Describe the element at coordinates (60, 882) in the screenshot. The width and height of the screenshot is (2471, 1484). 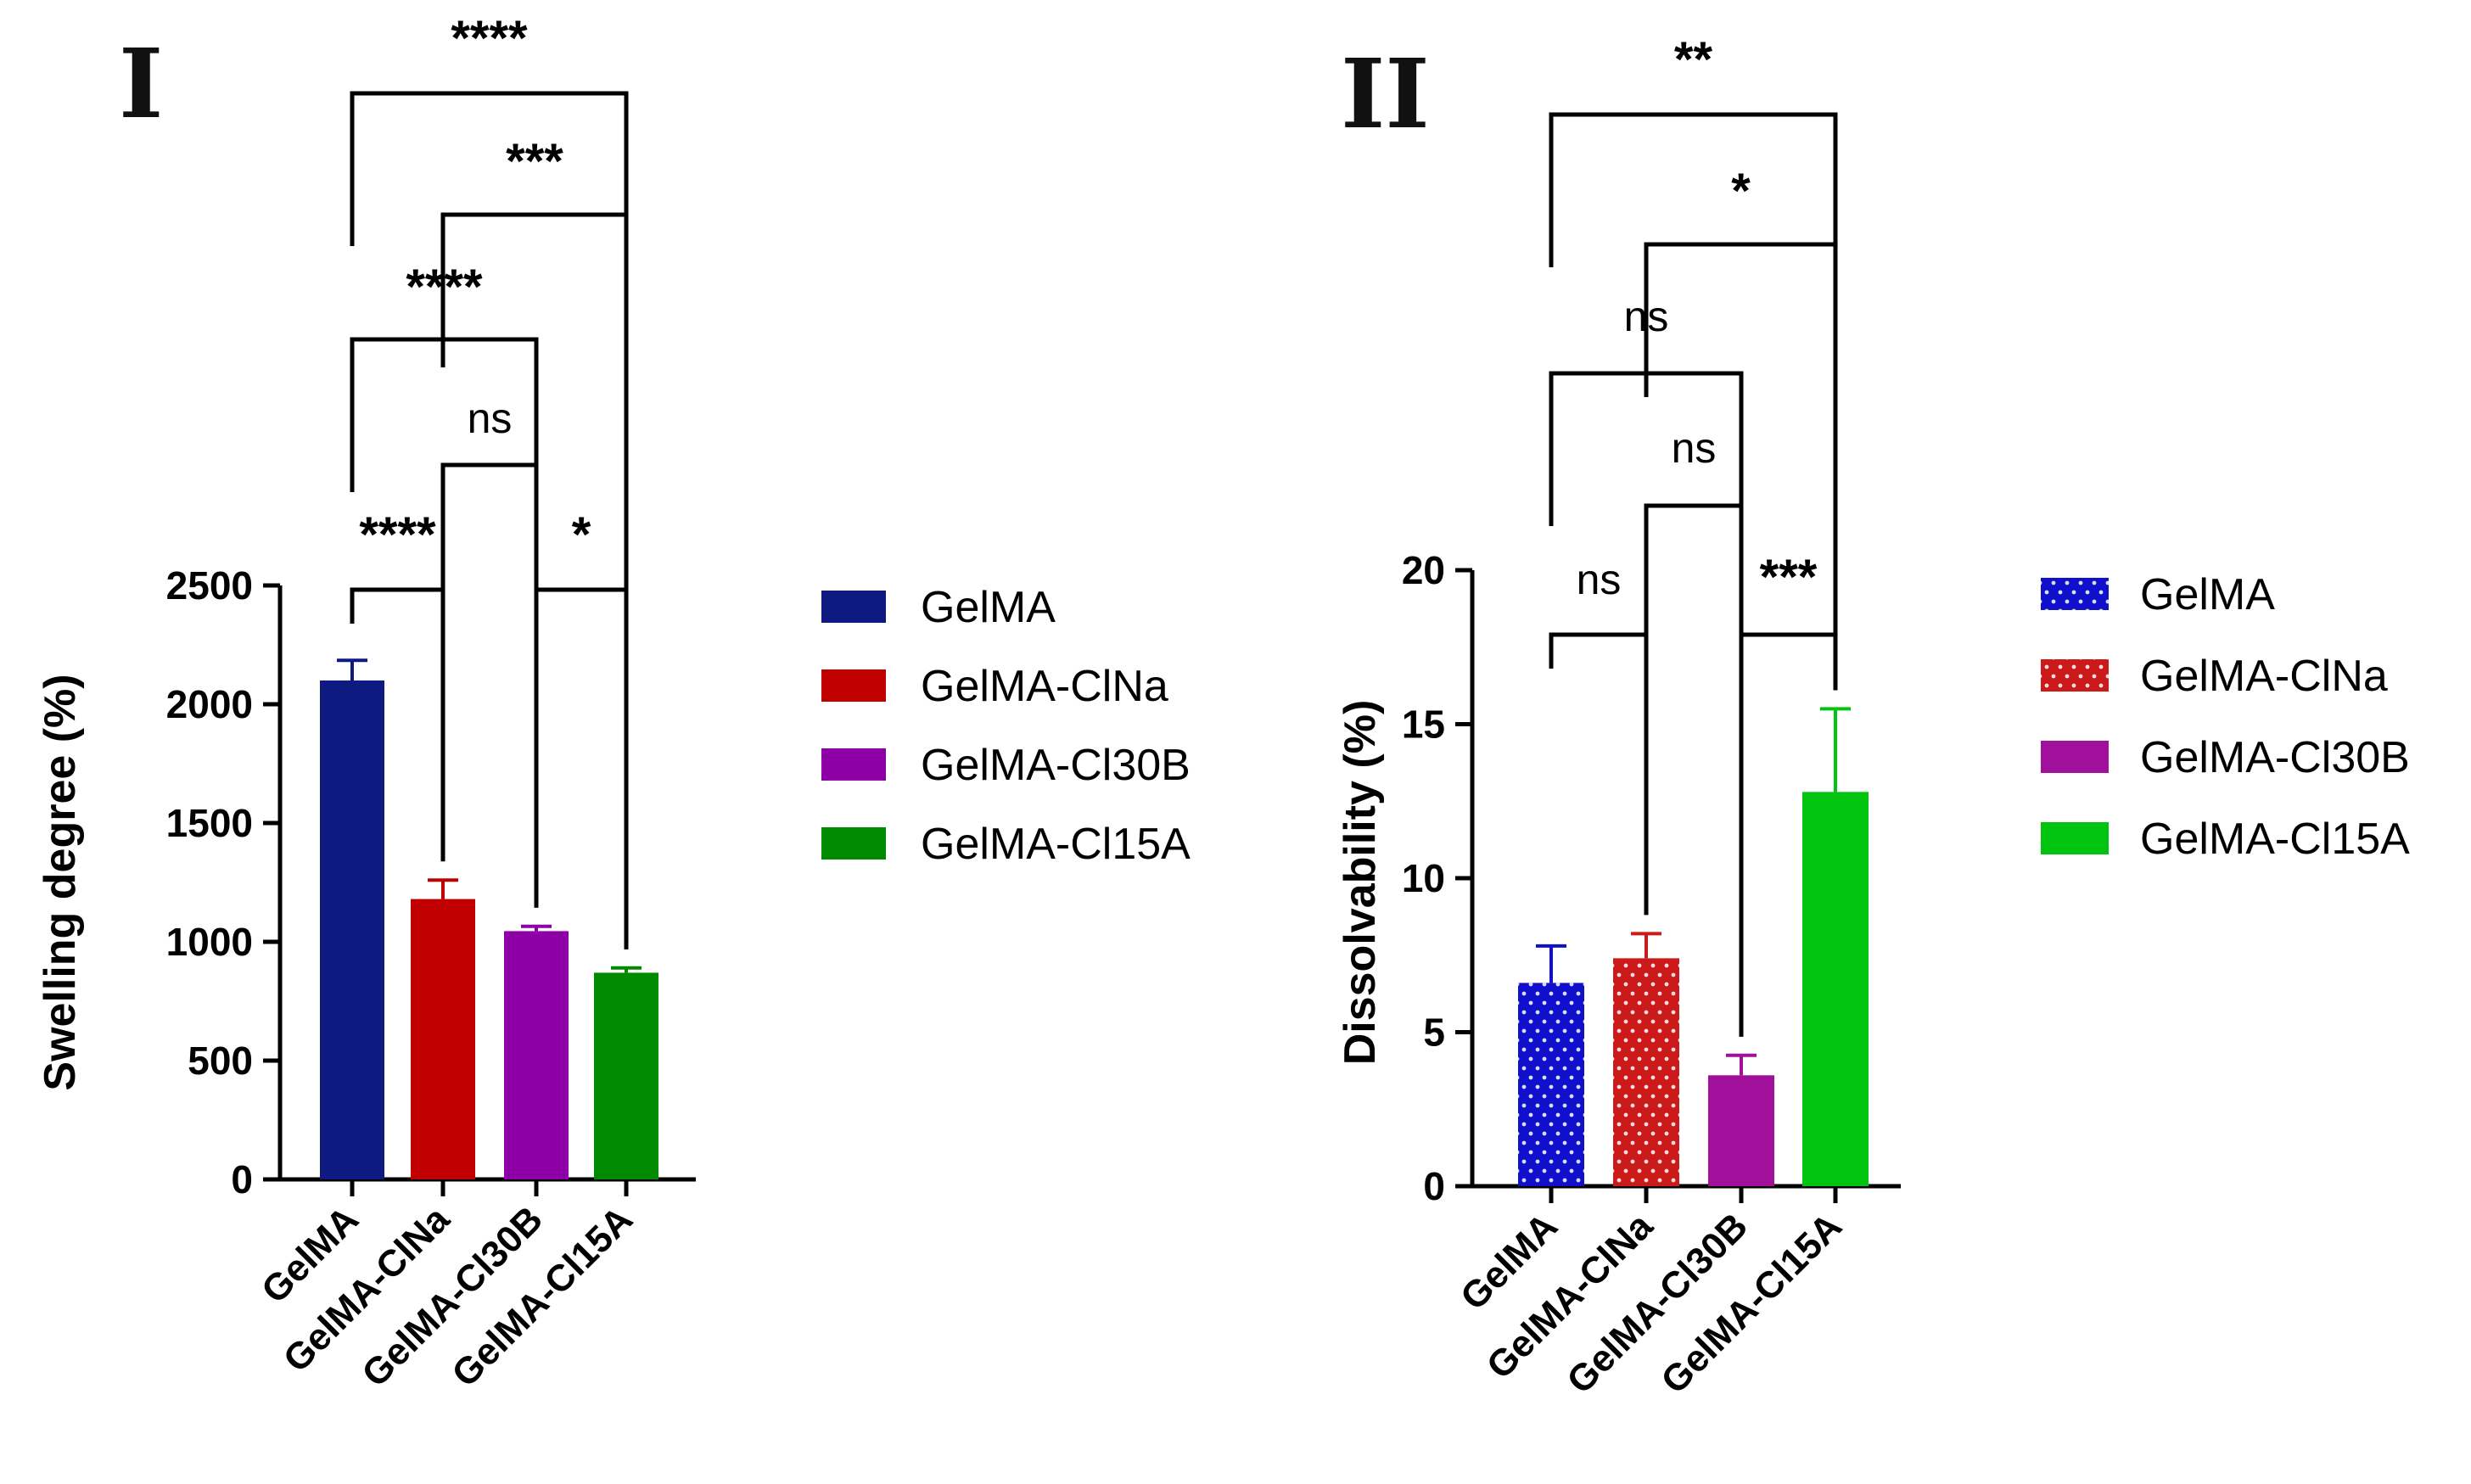
I see `y-axis-title: Swelling degree (%)` at that location.